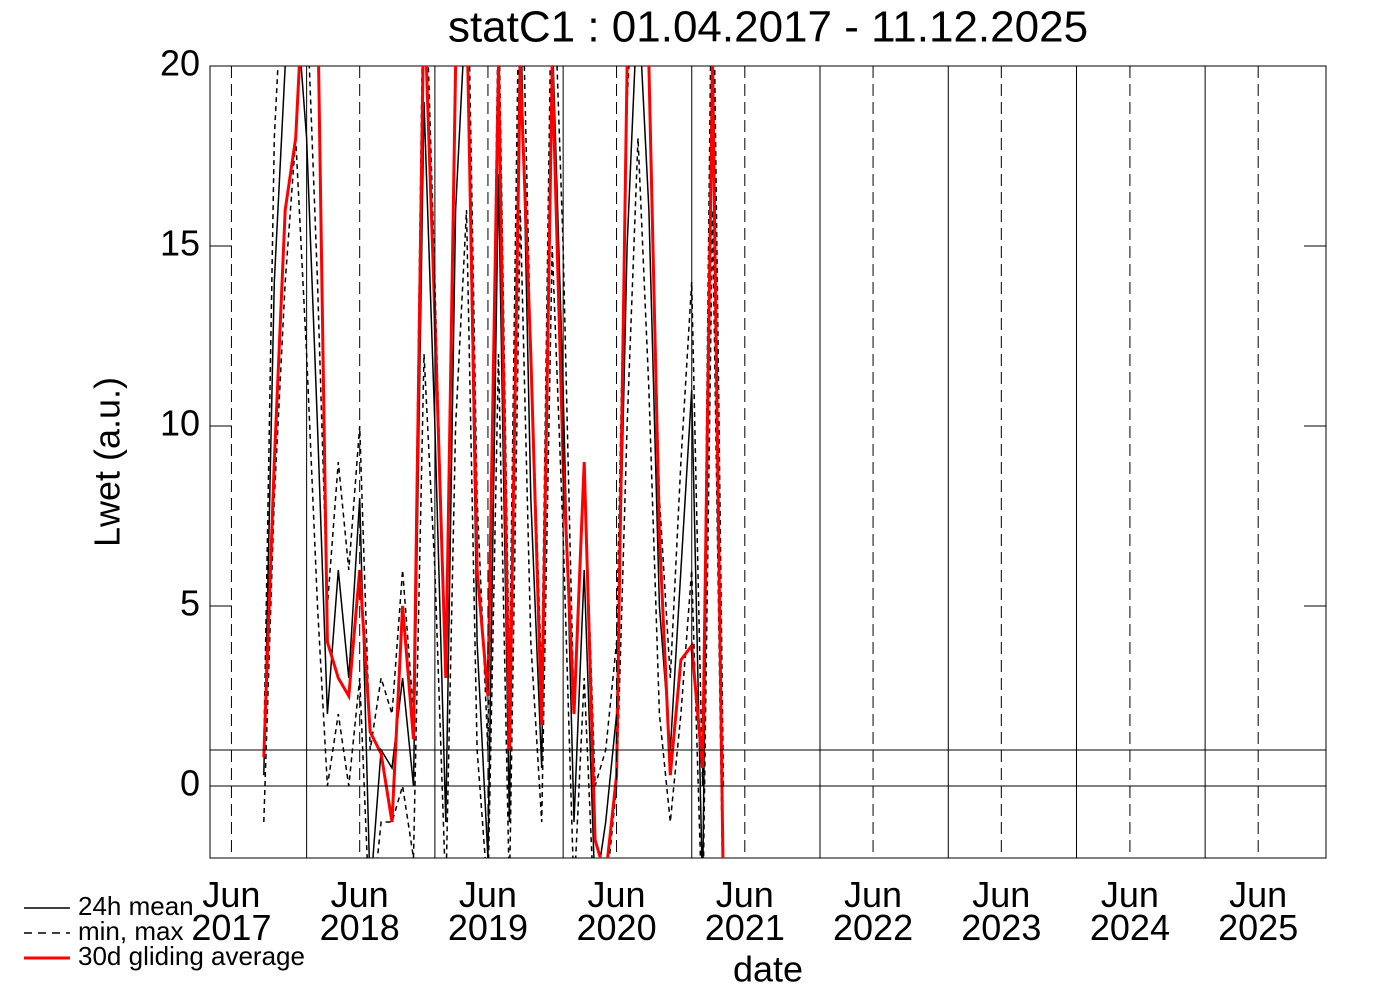 The height and width of the screenshot is (992, 1388). Describe the element at coordinates (768, 27) in the screenshot. I see `chart-title: statC1 : 01.04.2017 - 11.12.2025` at that location.